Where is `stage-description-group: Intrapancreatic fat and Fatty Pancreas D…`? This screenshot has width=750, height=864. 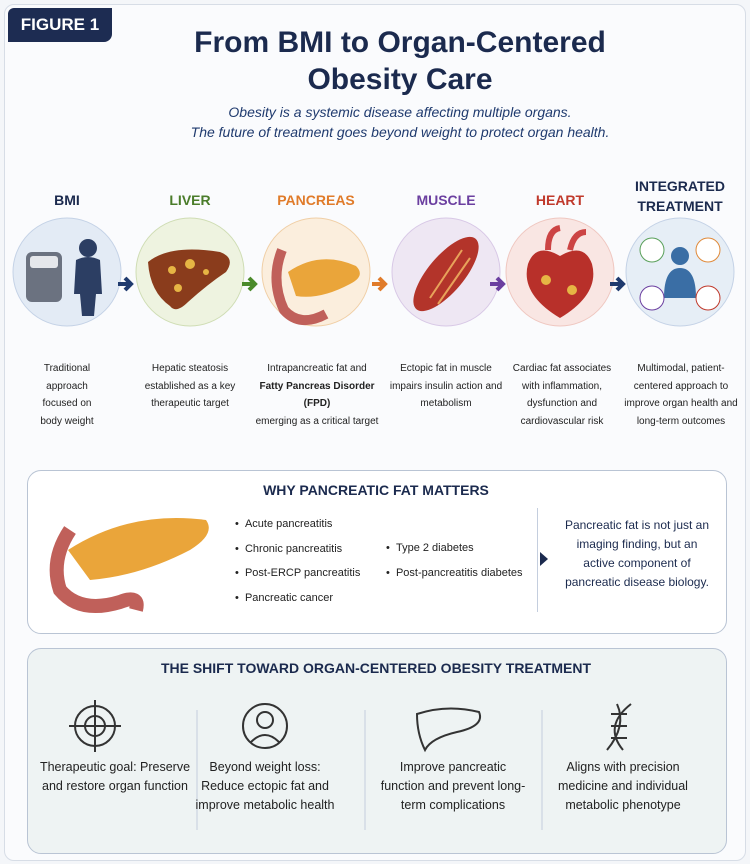
stage-description-group: Intrapancreatic fat and Fatty Pancreas D… is located at coordinates (317, 395).